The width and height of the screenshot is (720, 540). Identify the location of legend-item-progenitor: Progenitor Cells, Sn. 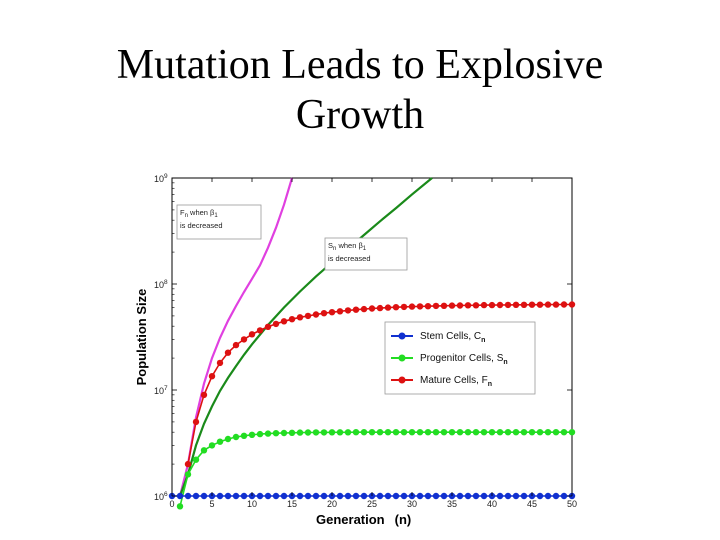
(449, 359).